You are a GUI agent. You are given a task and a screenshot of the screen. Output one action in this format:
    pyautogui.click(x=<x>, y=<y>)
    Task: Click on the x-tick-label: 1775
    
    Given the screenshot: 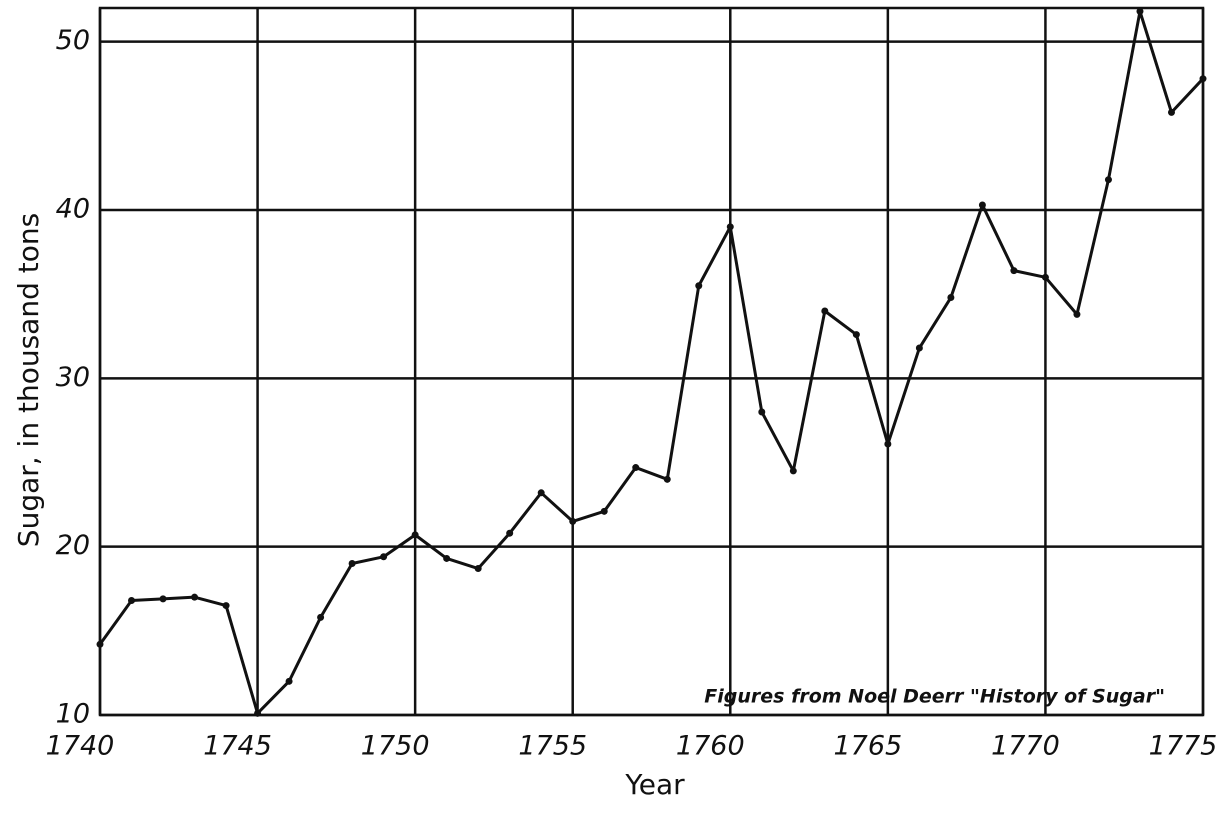 What is the action you would take?
    pyautogui.click(x=1183, y=746)
    